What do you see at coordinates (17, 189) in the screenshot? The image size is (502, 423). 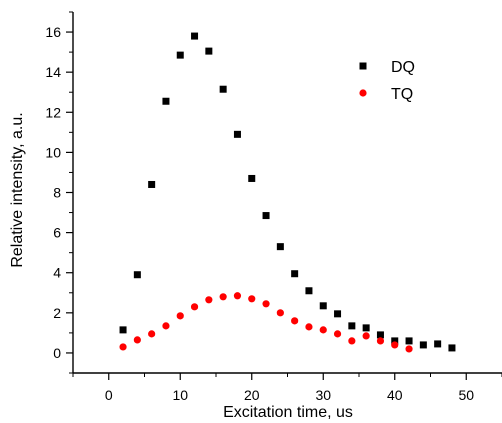 I see `y-axis-title: Relative intensity, a.u.` at bounding box center [17, 189].